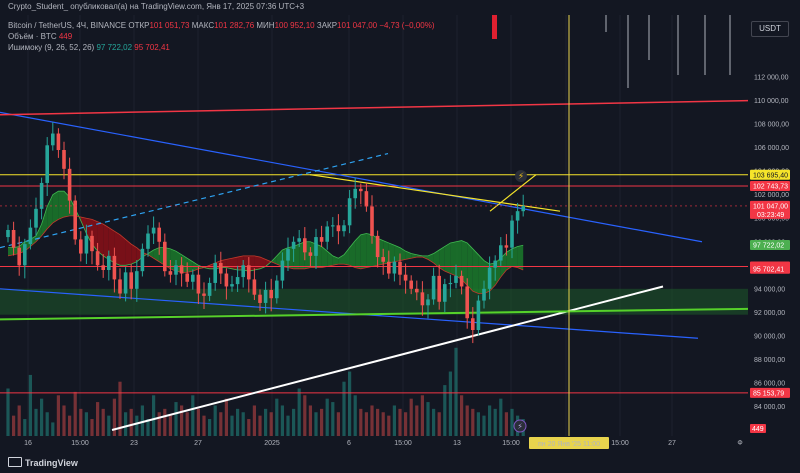 Image resolution: width=800 pixels, height=473 pixels. What do you see at coordinates (114, 47) in the screenshot?
I see `ichimoku-value-1: 97 722,02` at bounding box center [114, 47].